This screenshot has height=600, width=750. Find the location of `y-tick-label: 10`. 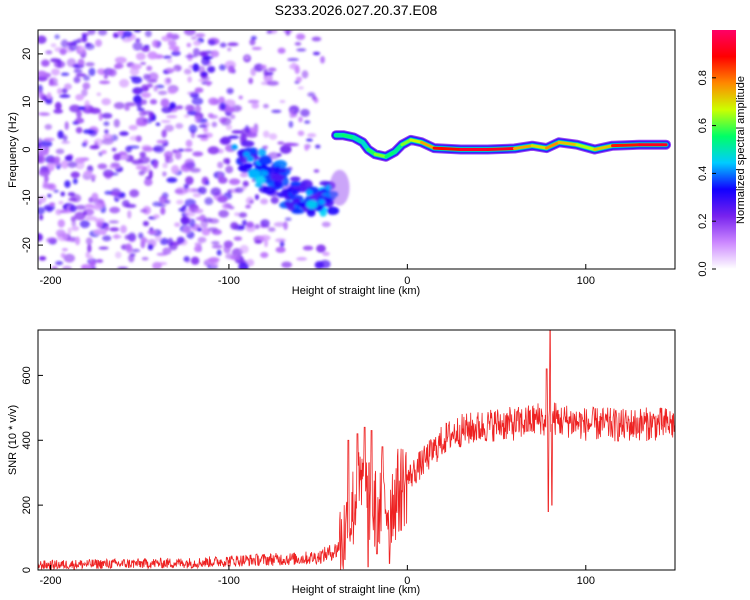

y-tick-label: 10 is located at coordinates (27, 102).